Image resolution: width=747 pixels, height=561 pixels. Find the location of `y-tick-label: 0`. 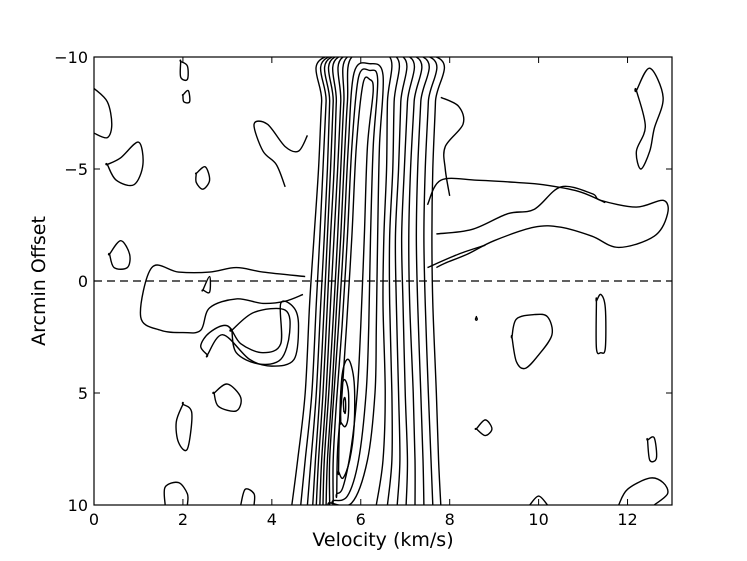

y-tick-label: 0 is located at coordinates (83, 281).